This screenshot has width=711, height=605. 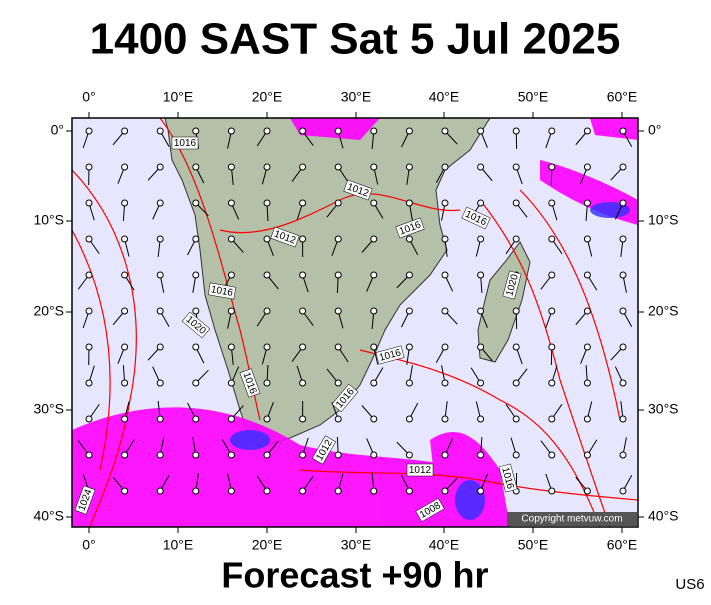 I want to click on bottom-axis-label: 0°, so click(x=88, y=545).